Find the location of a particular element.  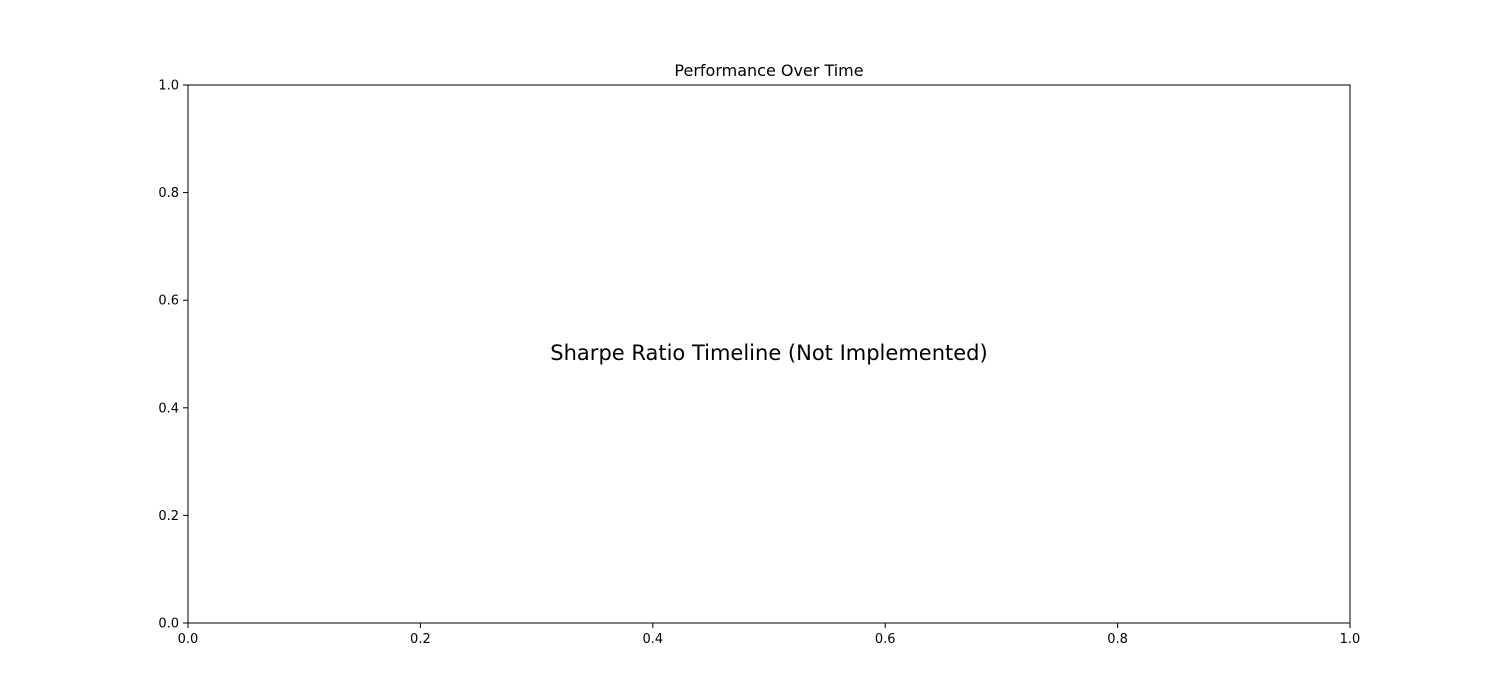

y-tick-label: 0.4 is located at coordinates (168, 408).